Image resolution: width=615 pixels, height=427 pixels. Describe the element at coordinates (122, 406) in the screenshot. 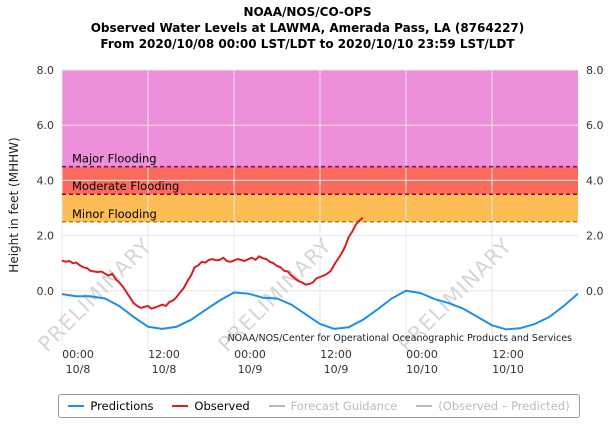

I see `legend-label-predictions: Predictions` at that location.